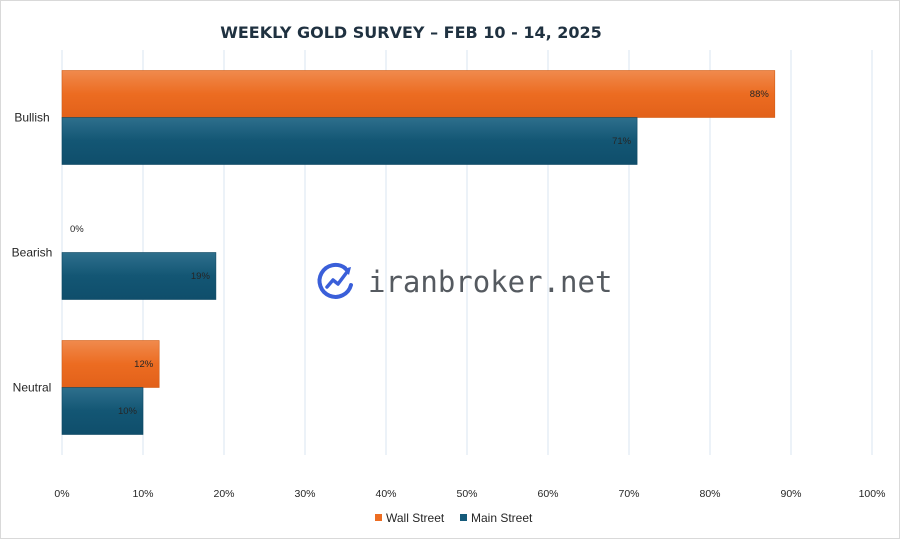  Describe the element at coordinates (201, 276) in the screenshot. I see `data-label: 19%` at that location.